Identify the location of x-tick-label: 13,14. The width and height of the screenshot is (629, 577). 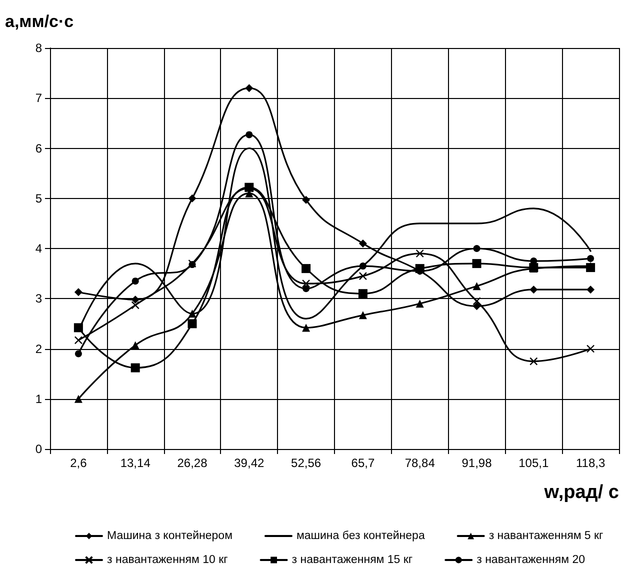
(135, 463).